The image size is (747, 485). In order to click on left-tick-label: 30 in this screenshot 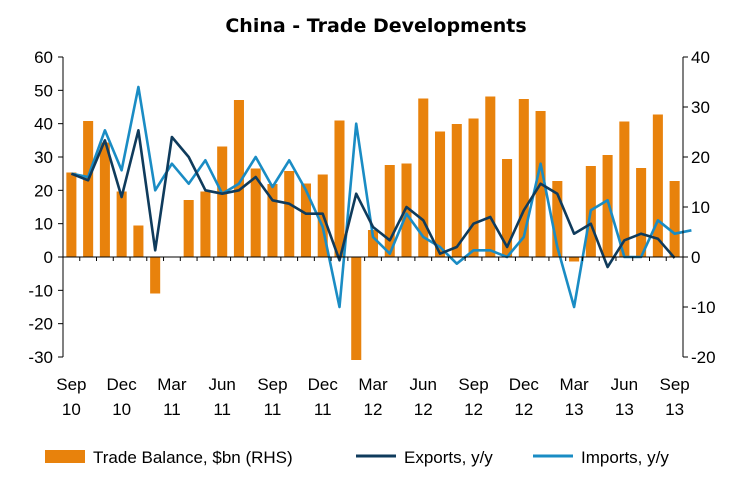, I will do `click(43, 157)`.